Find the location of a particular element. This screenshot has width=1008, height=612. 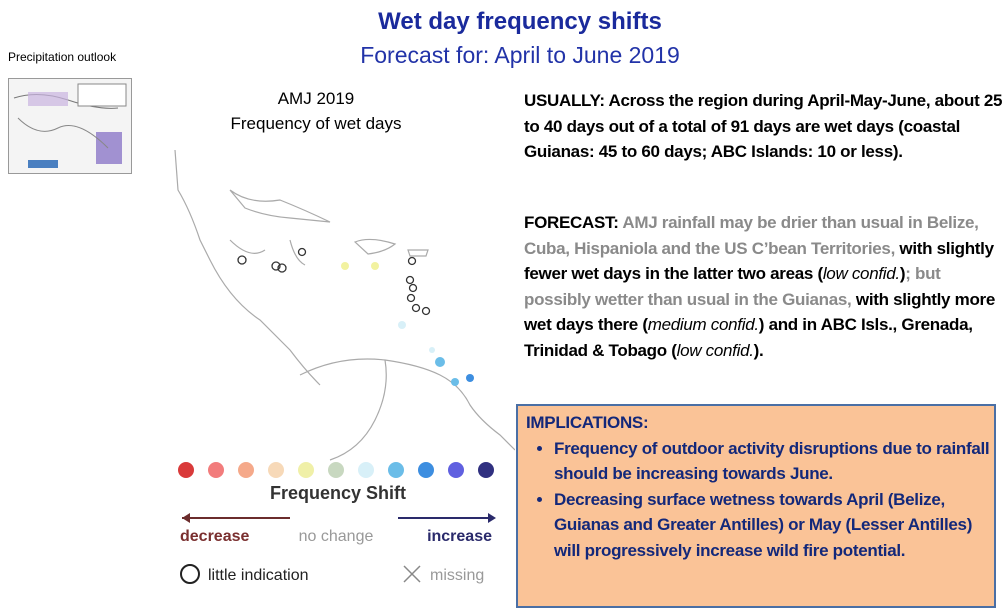

legend-no-change: no change is located at coordinates (336, 536).